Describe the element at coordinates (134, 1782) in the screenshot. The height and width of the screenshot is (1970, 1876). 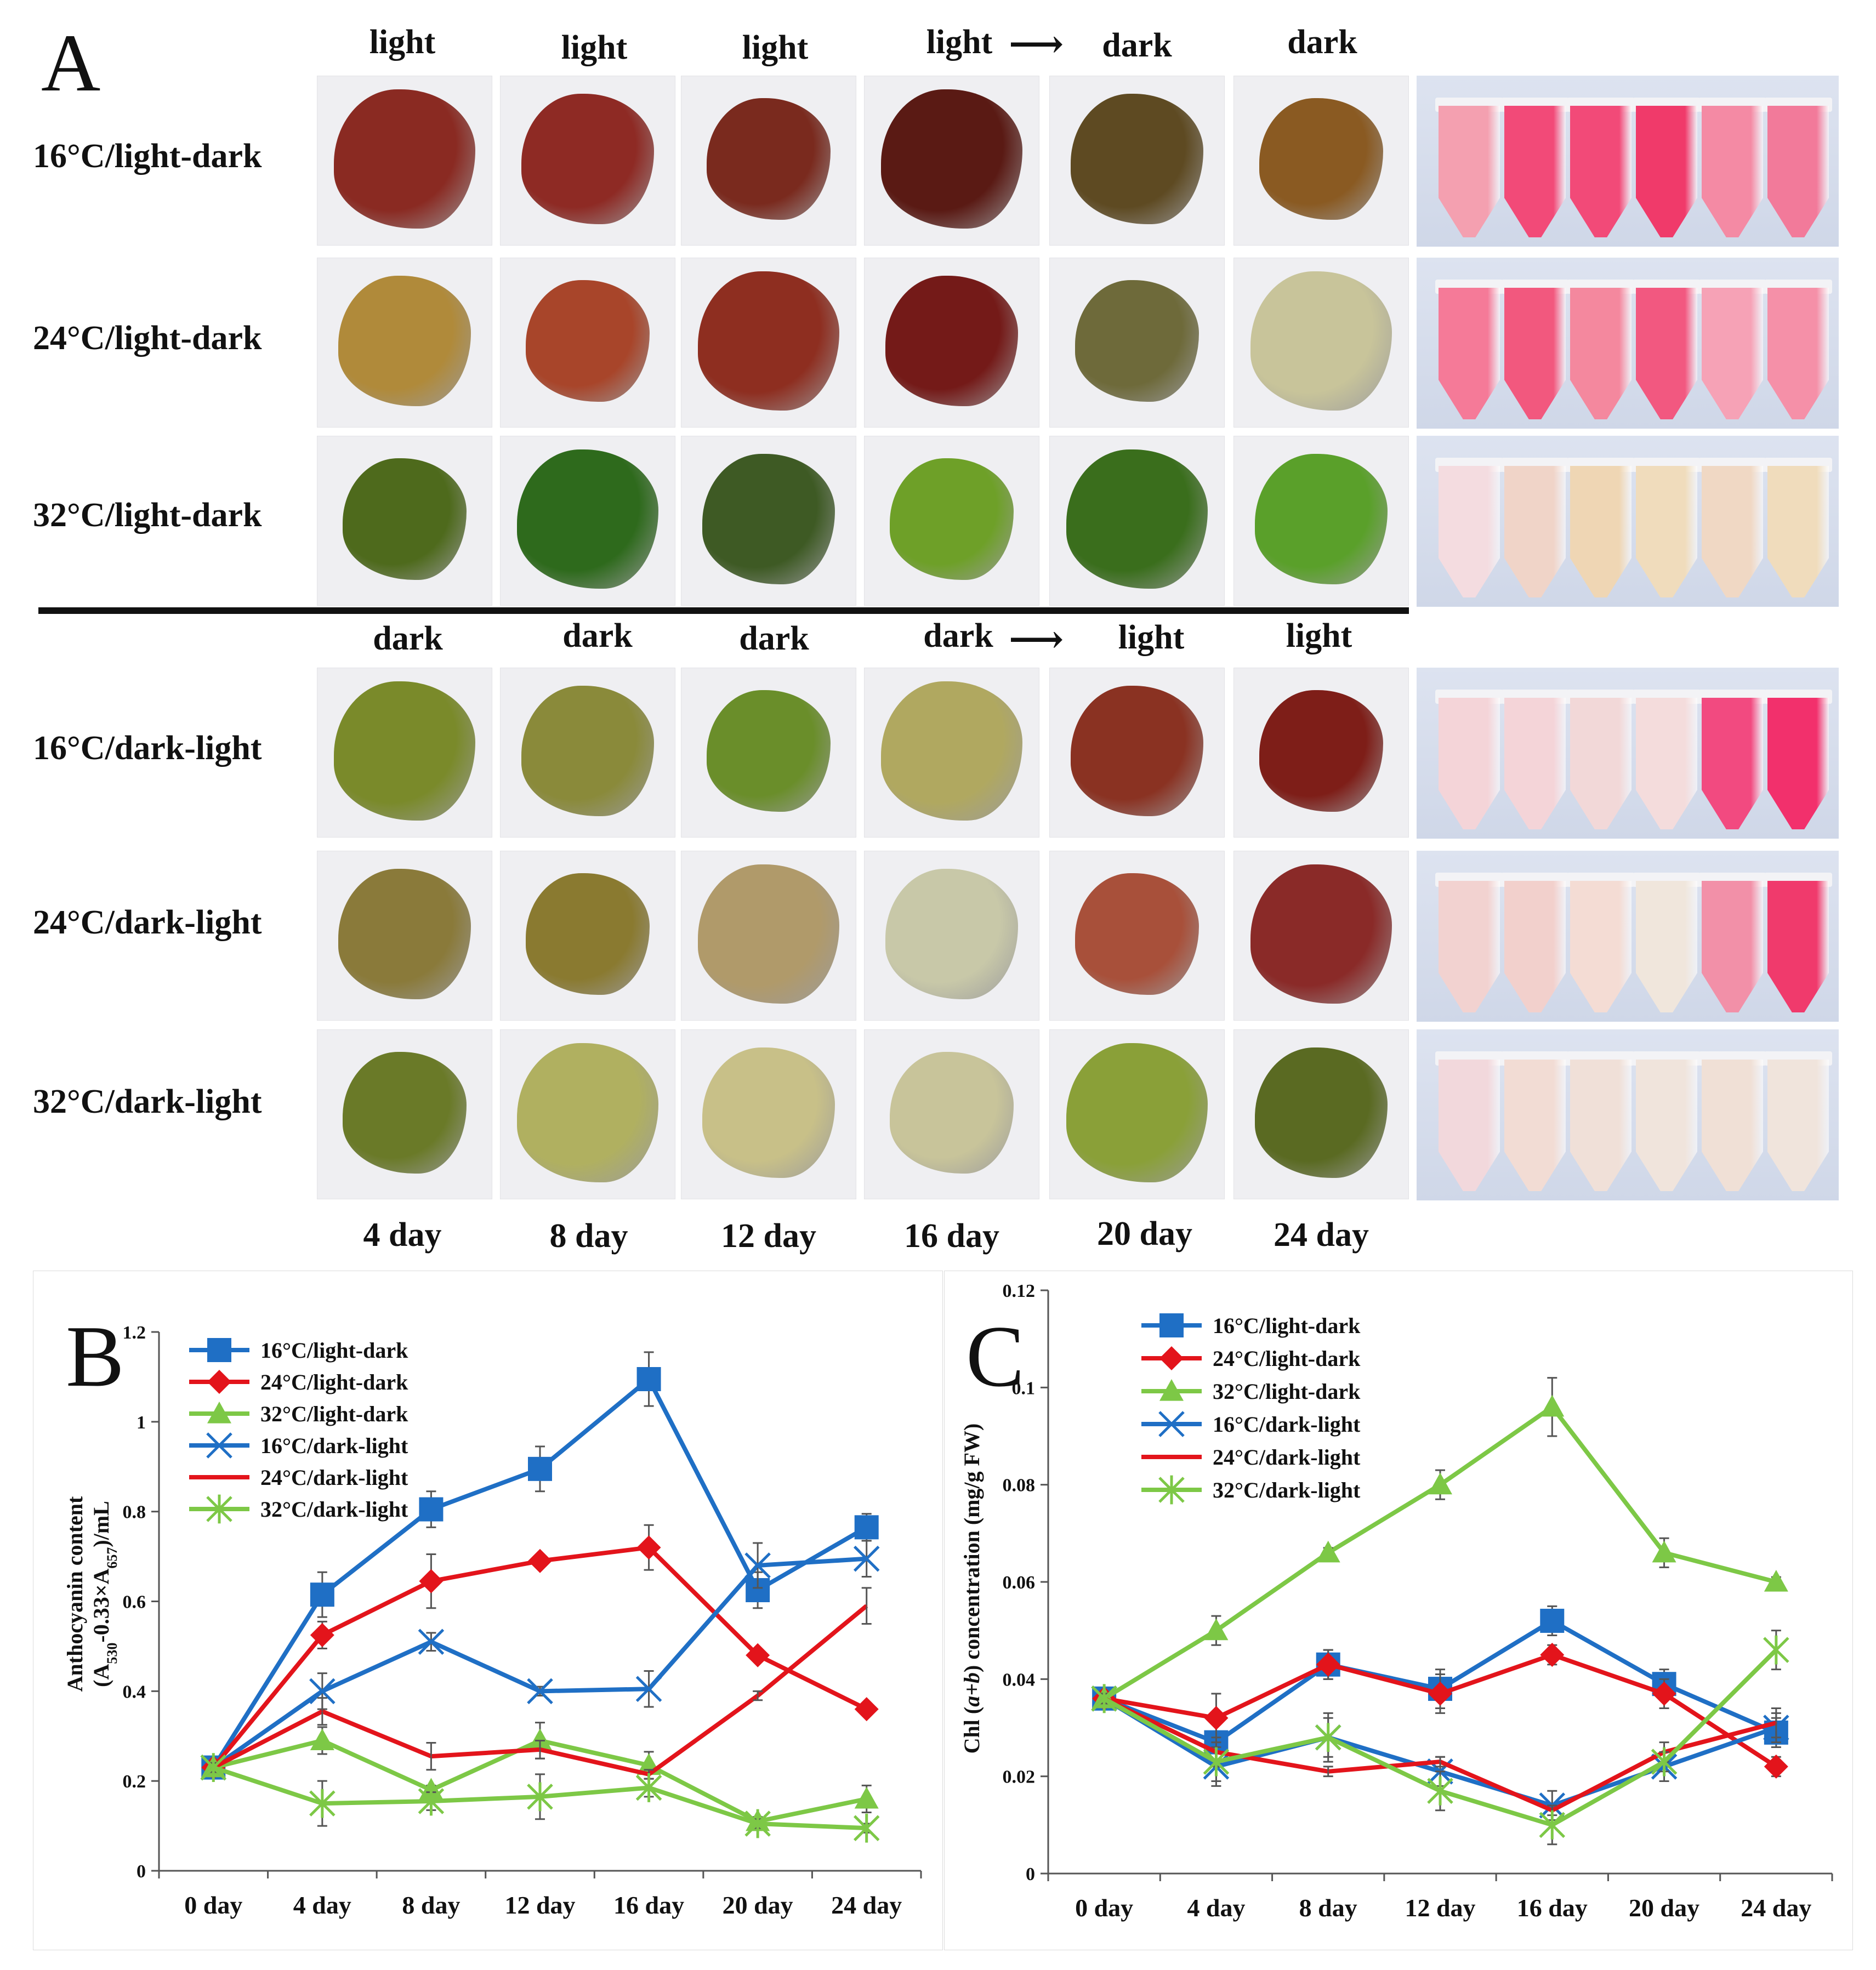
I see `y-tick-label: 0.2` at that location.